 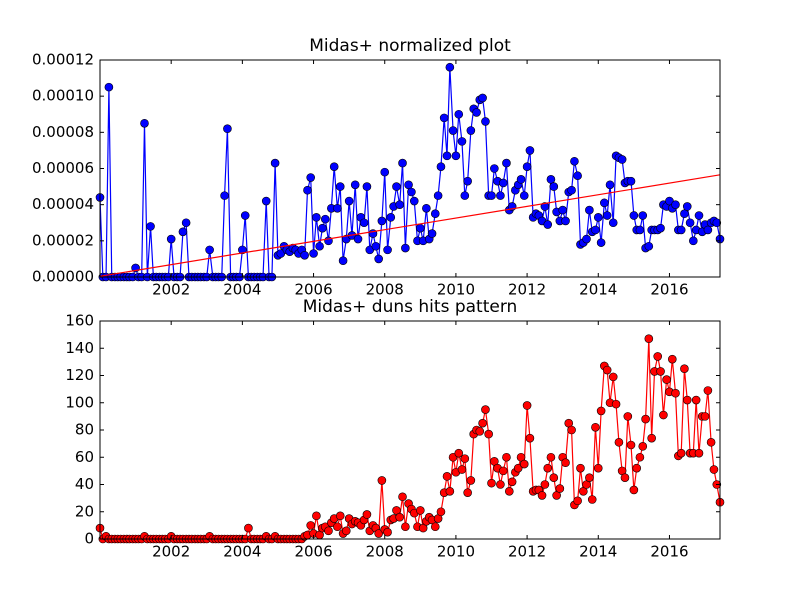 What do you see at coordinates (63, 96) in the screenshot?
I see `y-tick-label: 0.00010` at bounding box center [63, 96].